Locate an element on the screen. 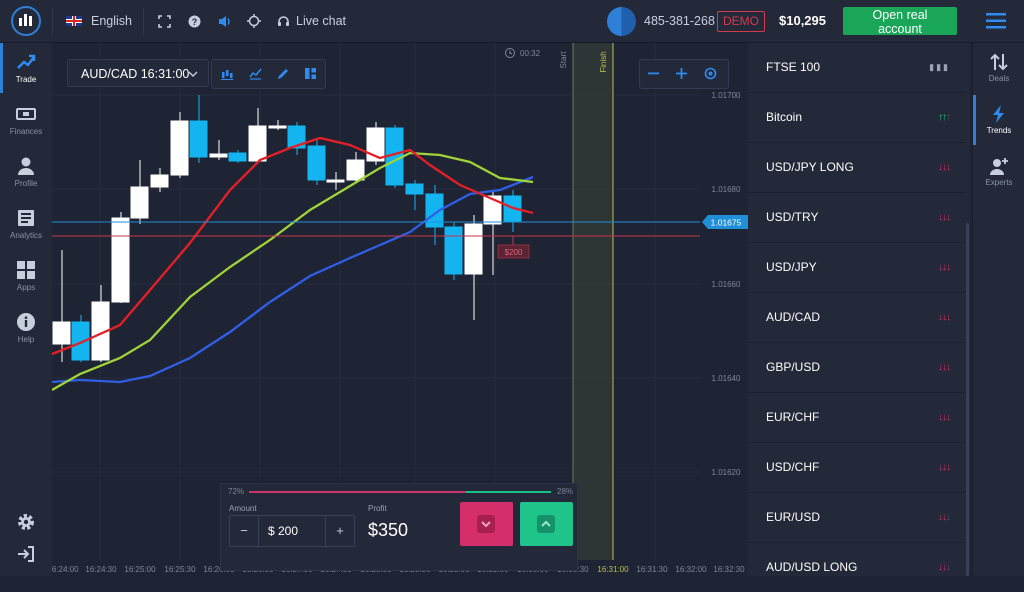 This screenshot has height=592, width=1024. put-button is located at coordinates (486, 524).